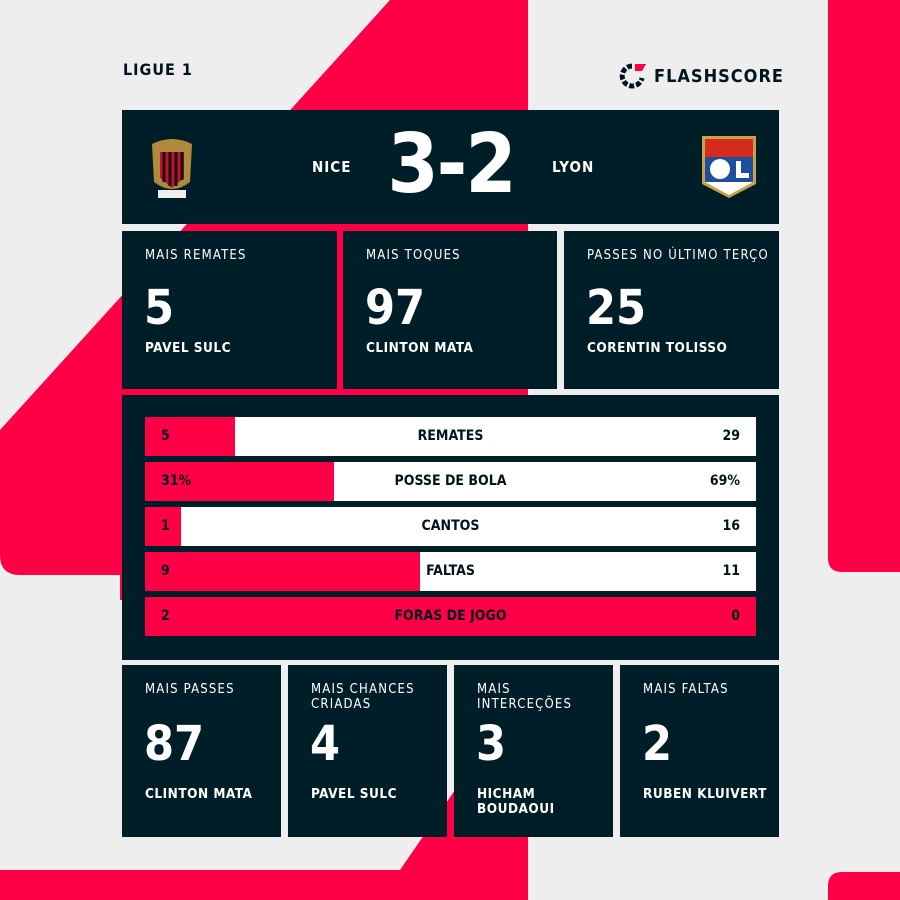 The height and width of the screenshot is (900, 900). What do you see at coordinates (533, 751) in the screenshot?
I see `stat-card: MAIS INTERCEÇÕES 3 HICHAM BOUDAOUI` at bounding box center [533, 751].